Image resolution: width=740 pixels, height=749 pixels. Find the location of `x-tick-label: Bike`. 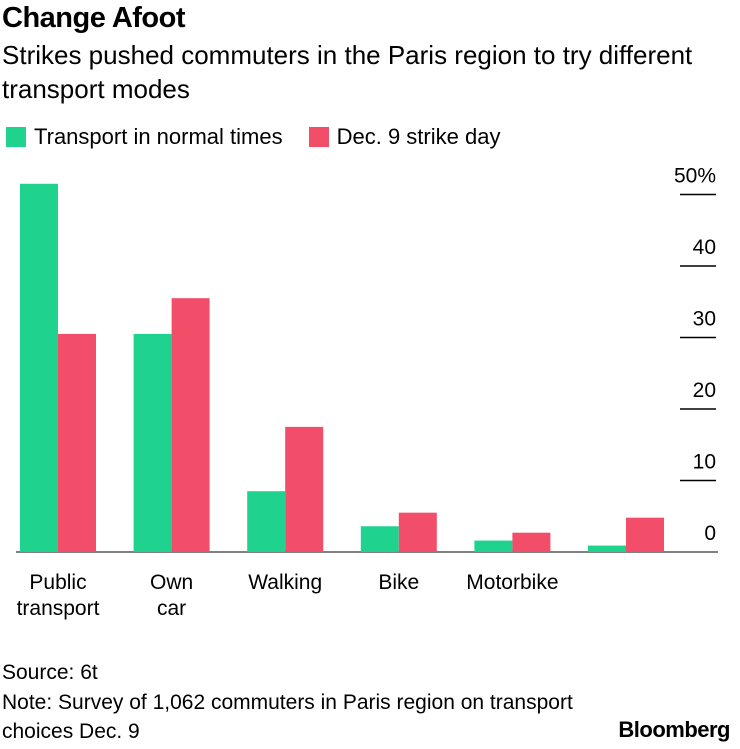

x-tick-label: Bike is located at coordinates (398, 582).